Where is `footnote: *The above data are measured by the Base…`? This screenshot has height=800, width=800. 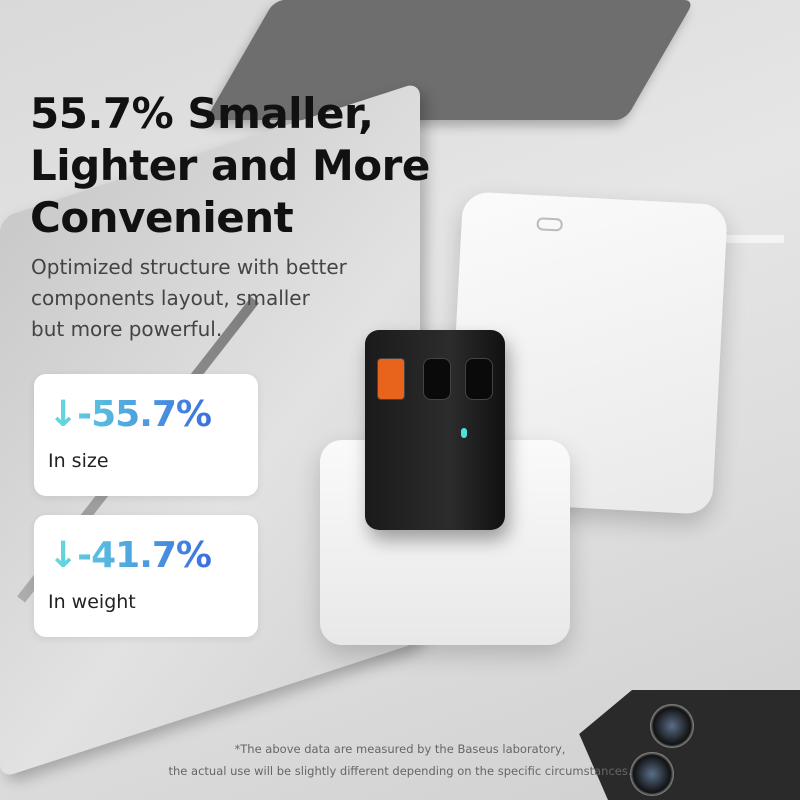
footnote: *The above data are measured by the Base… is located at coordinates (400, 760).